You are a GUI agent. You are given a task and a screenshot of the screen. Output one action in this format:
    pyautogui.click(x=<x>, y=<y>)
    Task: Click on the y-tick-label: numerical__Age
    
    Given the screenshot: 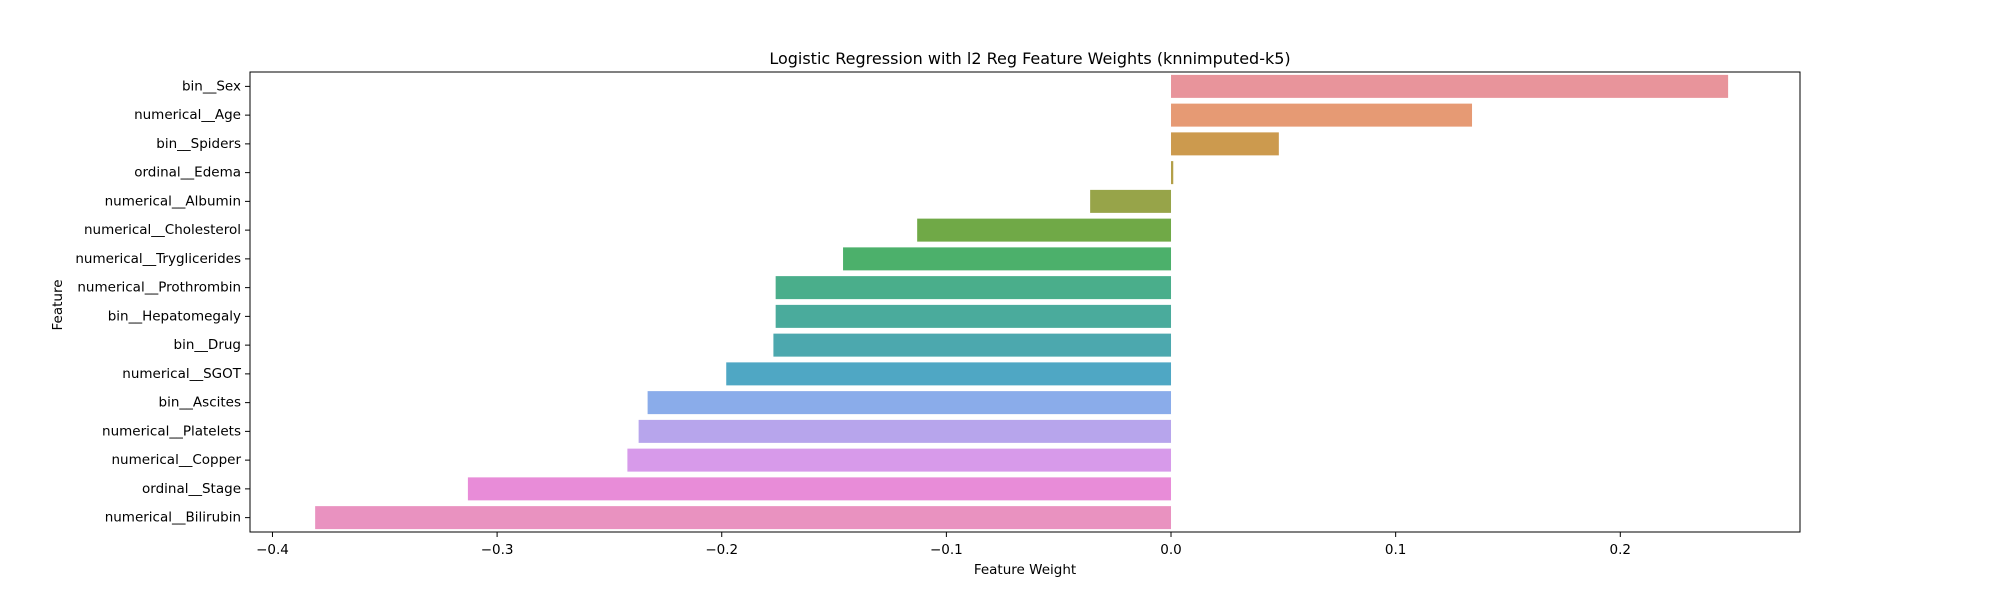 What is the action you would take?
    pyautogui.click(x=187, y=115)
    